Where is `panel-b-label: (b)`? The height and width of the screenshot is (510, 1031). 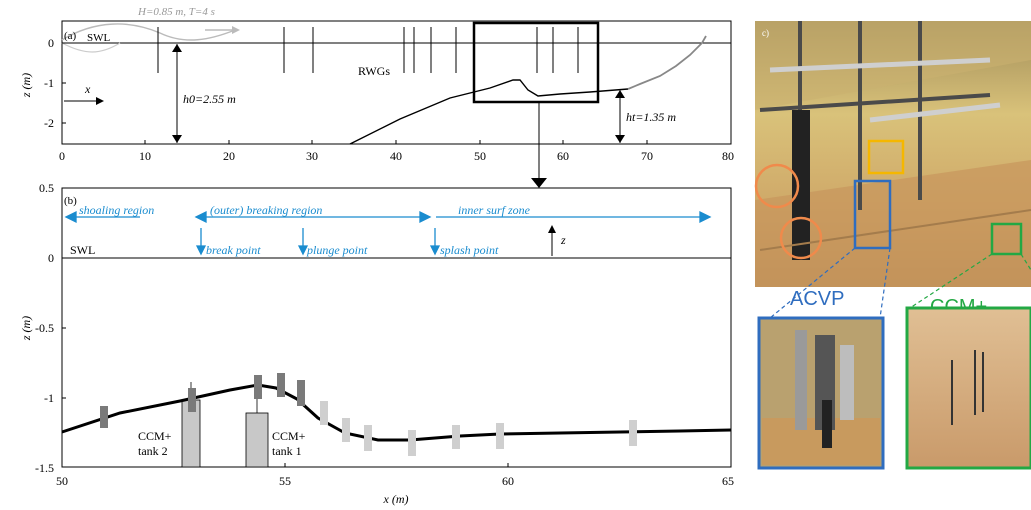 panel-b-label: (b) is located at coordinates (70, 201).